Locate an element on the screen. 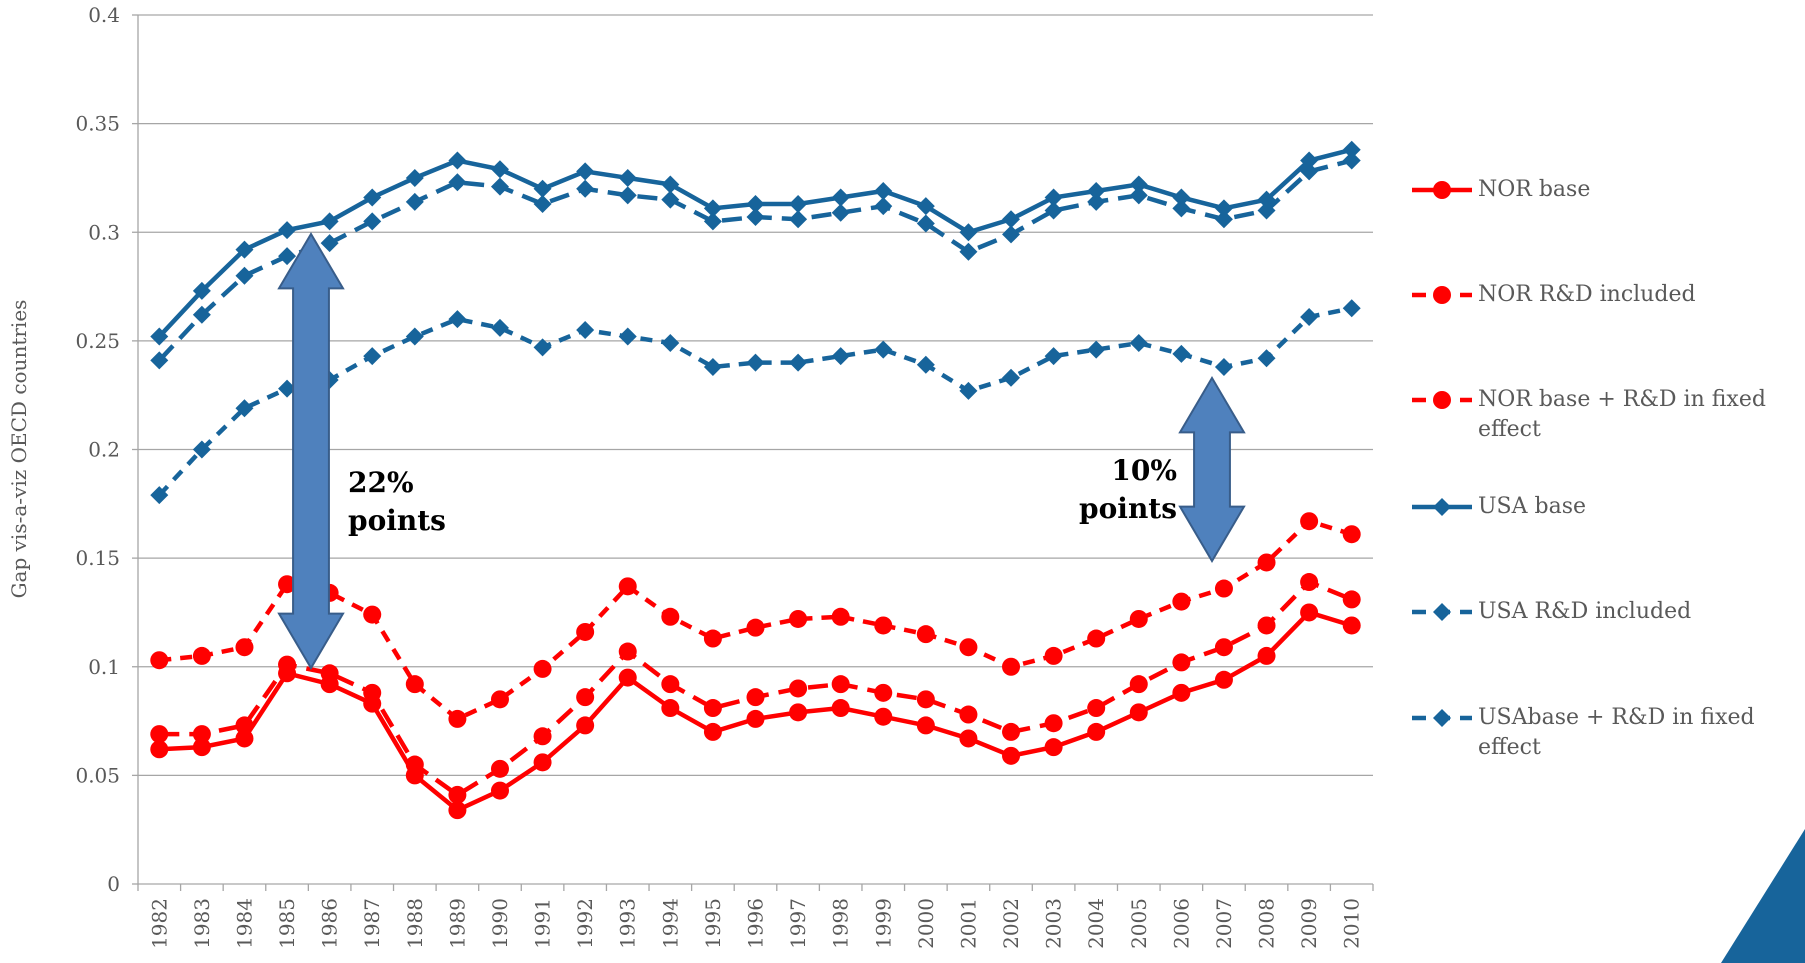 The height and width of the screenshot is (963, 1805). y-tick-label: 0.2 is located at coordinates (104, 450).